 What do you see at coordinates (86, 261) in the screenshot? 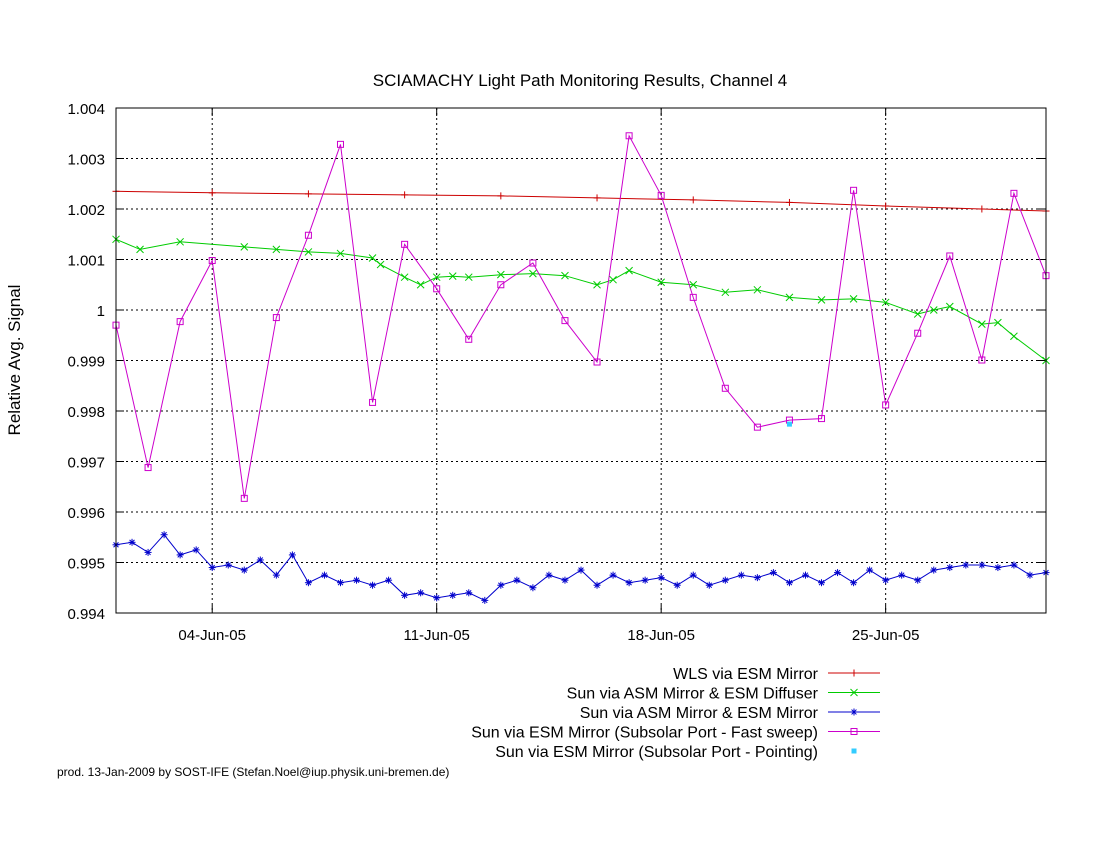
I see `y-tick-label: 1.001` at bounding box center [86, 261].